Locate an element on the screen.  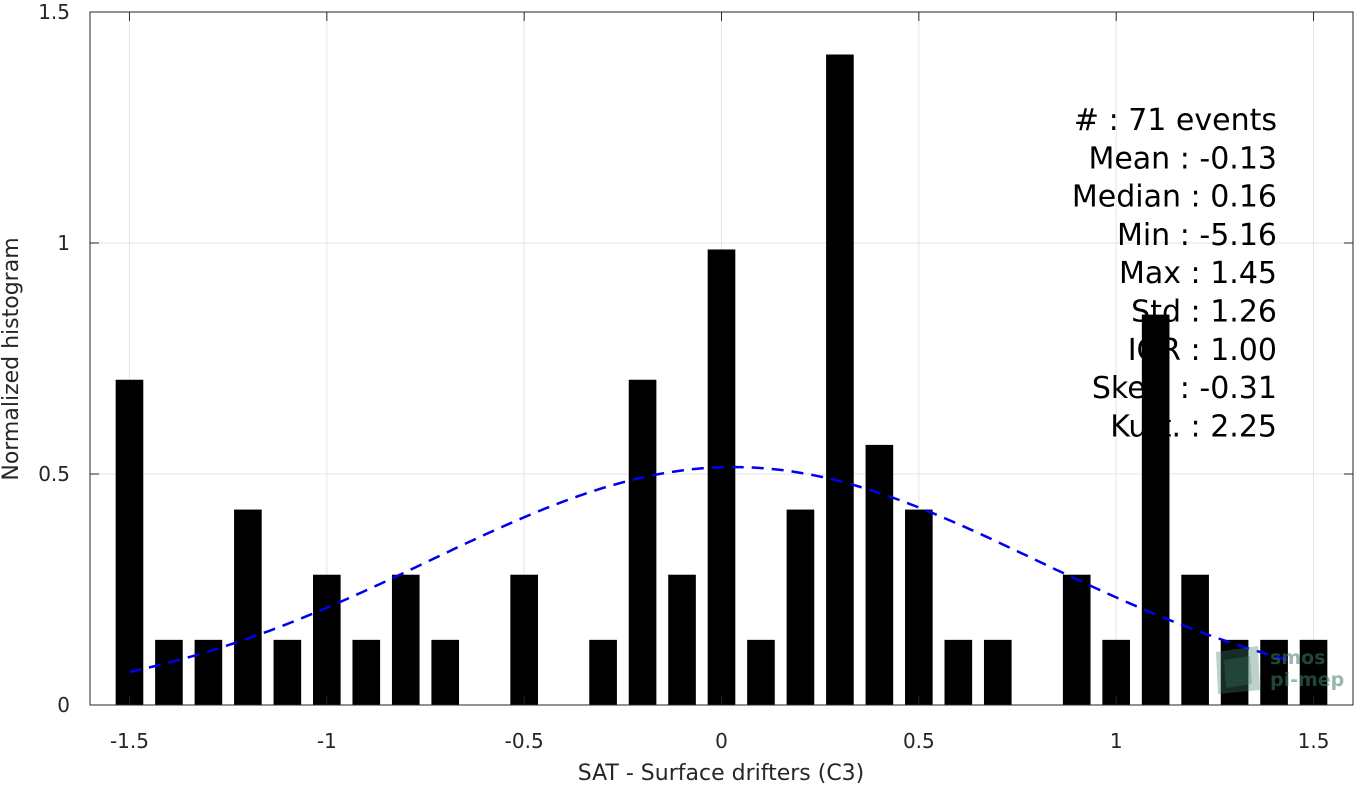
x-tick-label-4: 0.5 is located at coordinates (919, 741).